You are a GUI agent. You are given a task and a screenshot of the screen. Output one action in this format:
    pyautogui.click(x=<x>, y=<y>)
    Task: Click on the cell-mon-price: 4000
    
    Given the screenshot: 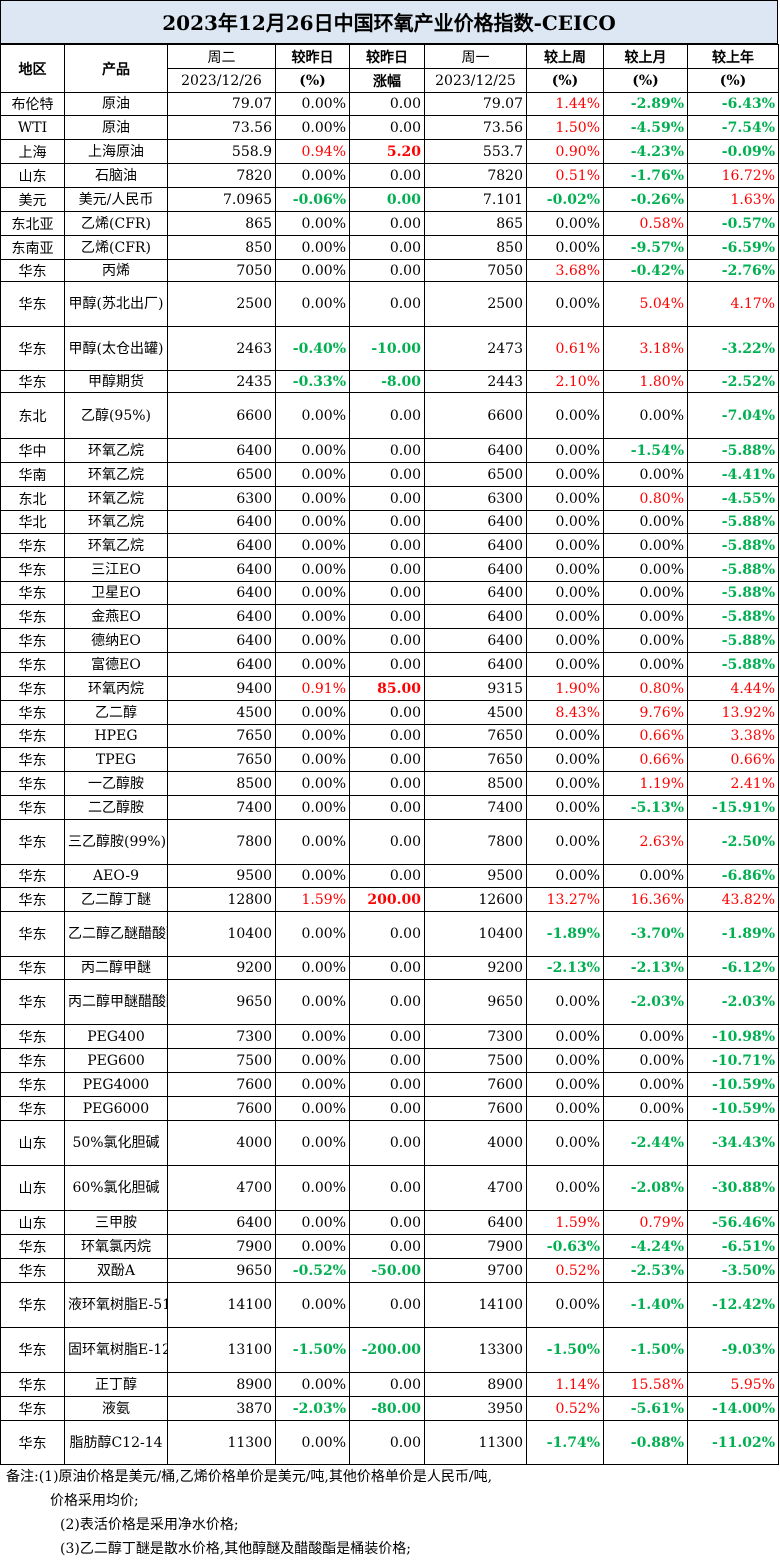 What is the action you would take?
    pyautogui.click(x=475, y=1143)
    